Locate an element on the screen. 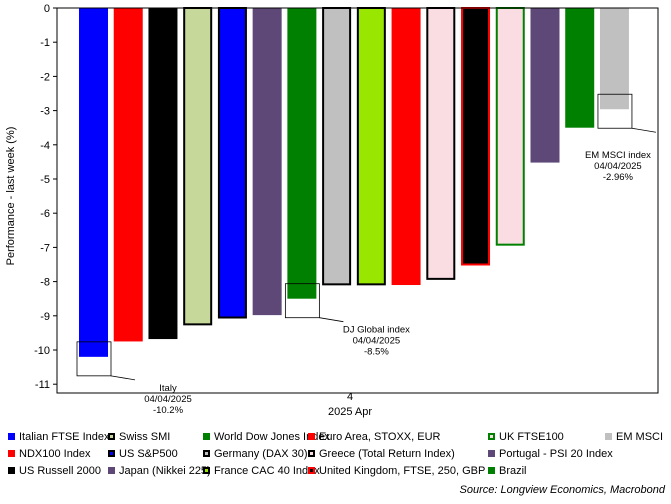 This screenshot has width=671, height=504. annotation-text: EM MSCI index is located at coordinates (618, 155).